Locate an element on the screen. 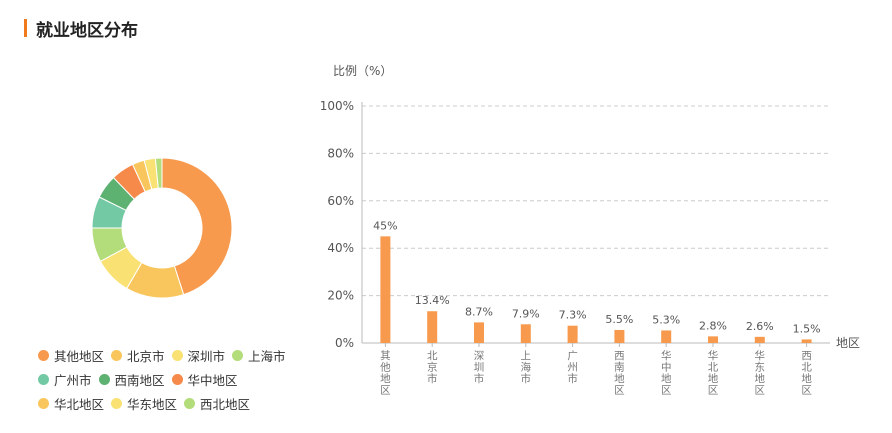 This screenshot has width=892, height=433. legend-item: 华东地区 is located at coordinates (144, 403).